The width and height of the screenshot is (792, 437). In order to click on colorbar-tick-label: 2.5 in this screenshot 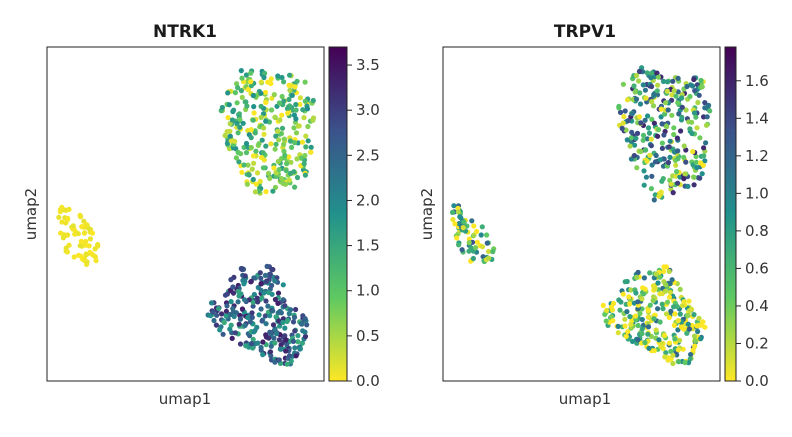, I will do `click(368, 155)`.